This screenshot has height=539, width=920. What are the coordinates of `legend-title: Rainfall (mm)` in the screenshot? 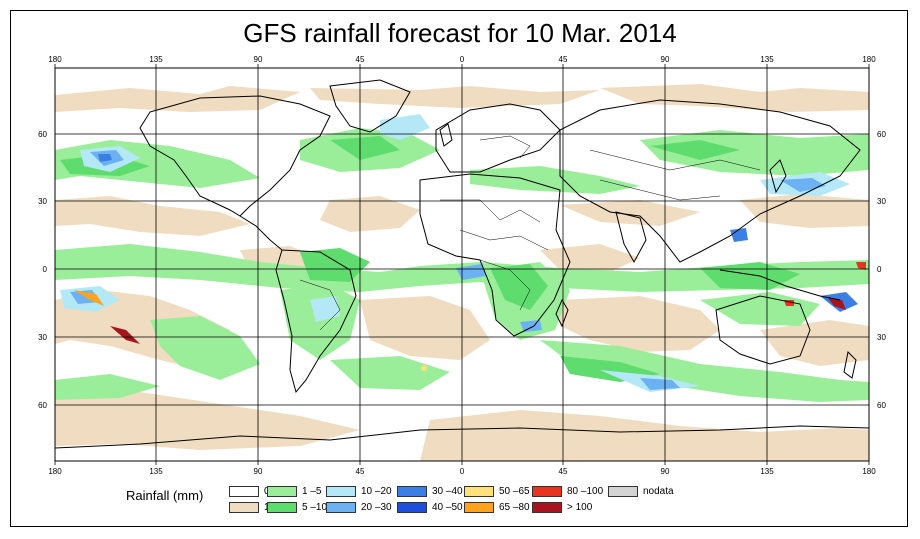 It's located at (165, 495).